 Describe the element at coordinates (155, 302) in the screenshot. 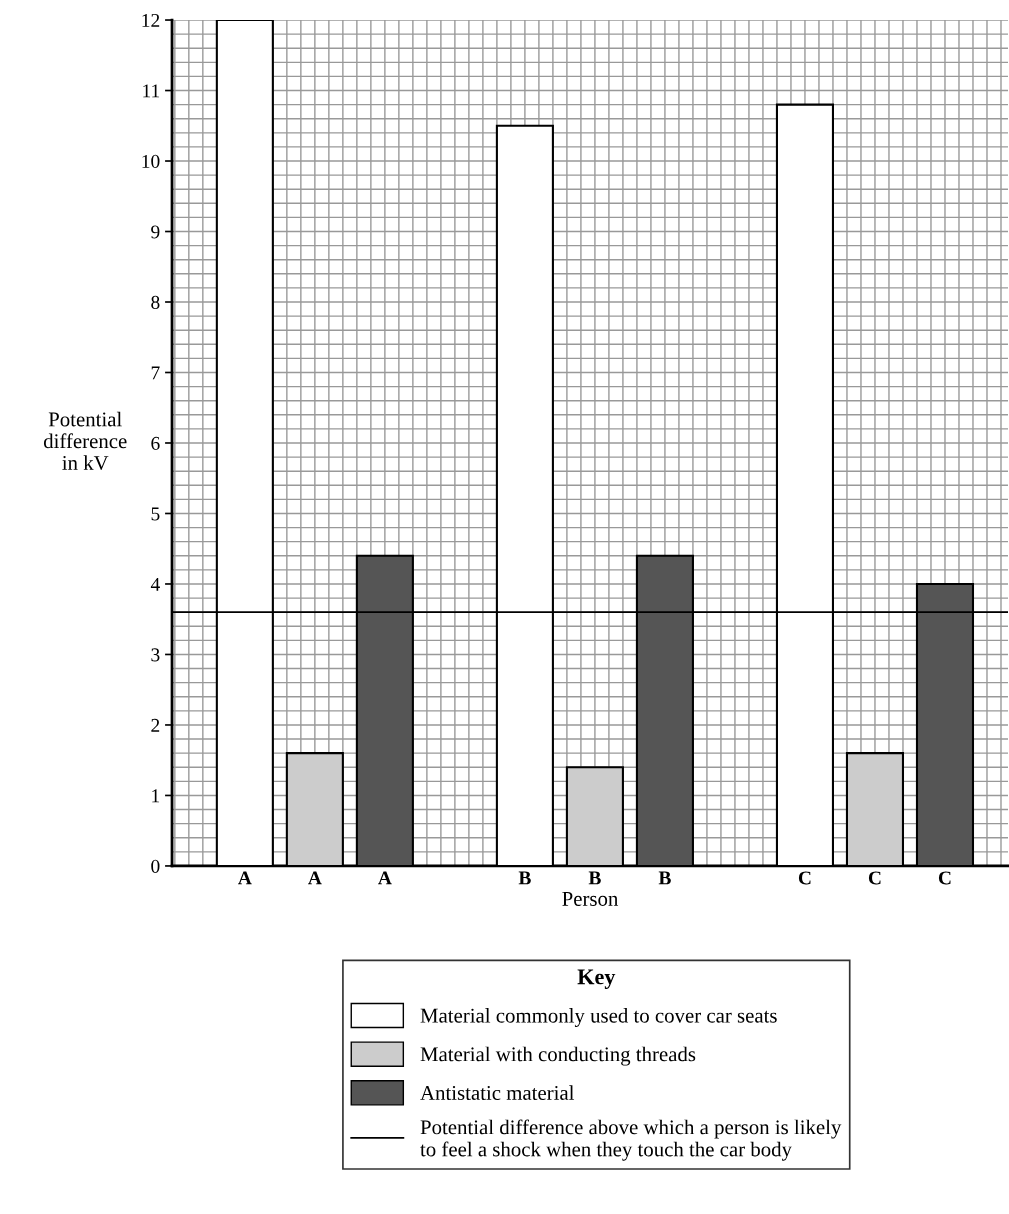

I see `y-tick-label: 8` at that location.